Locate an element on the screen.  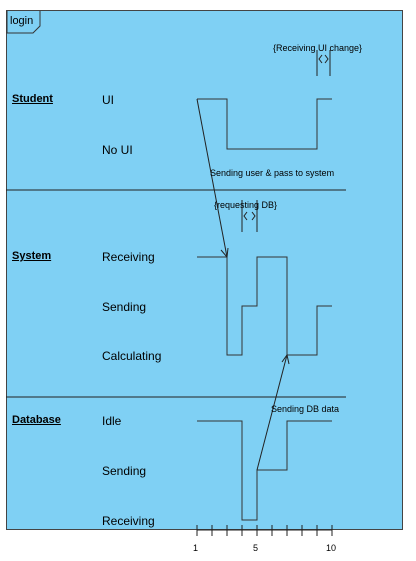
database-timeline is located at coordinates (264, 470).